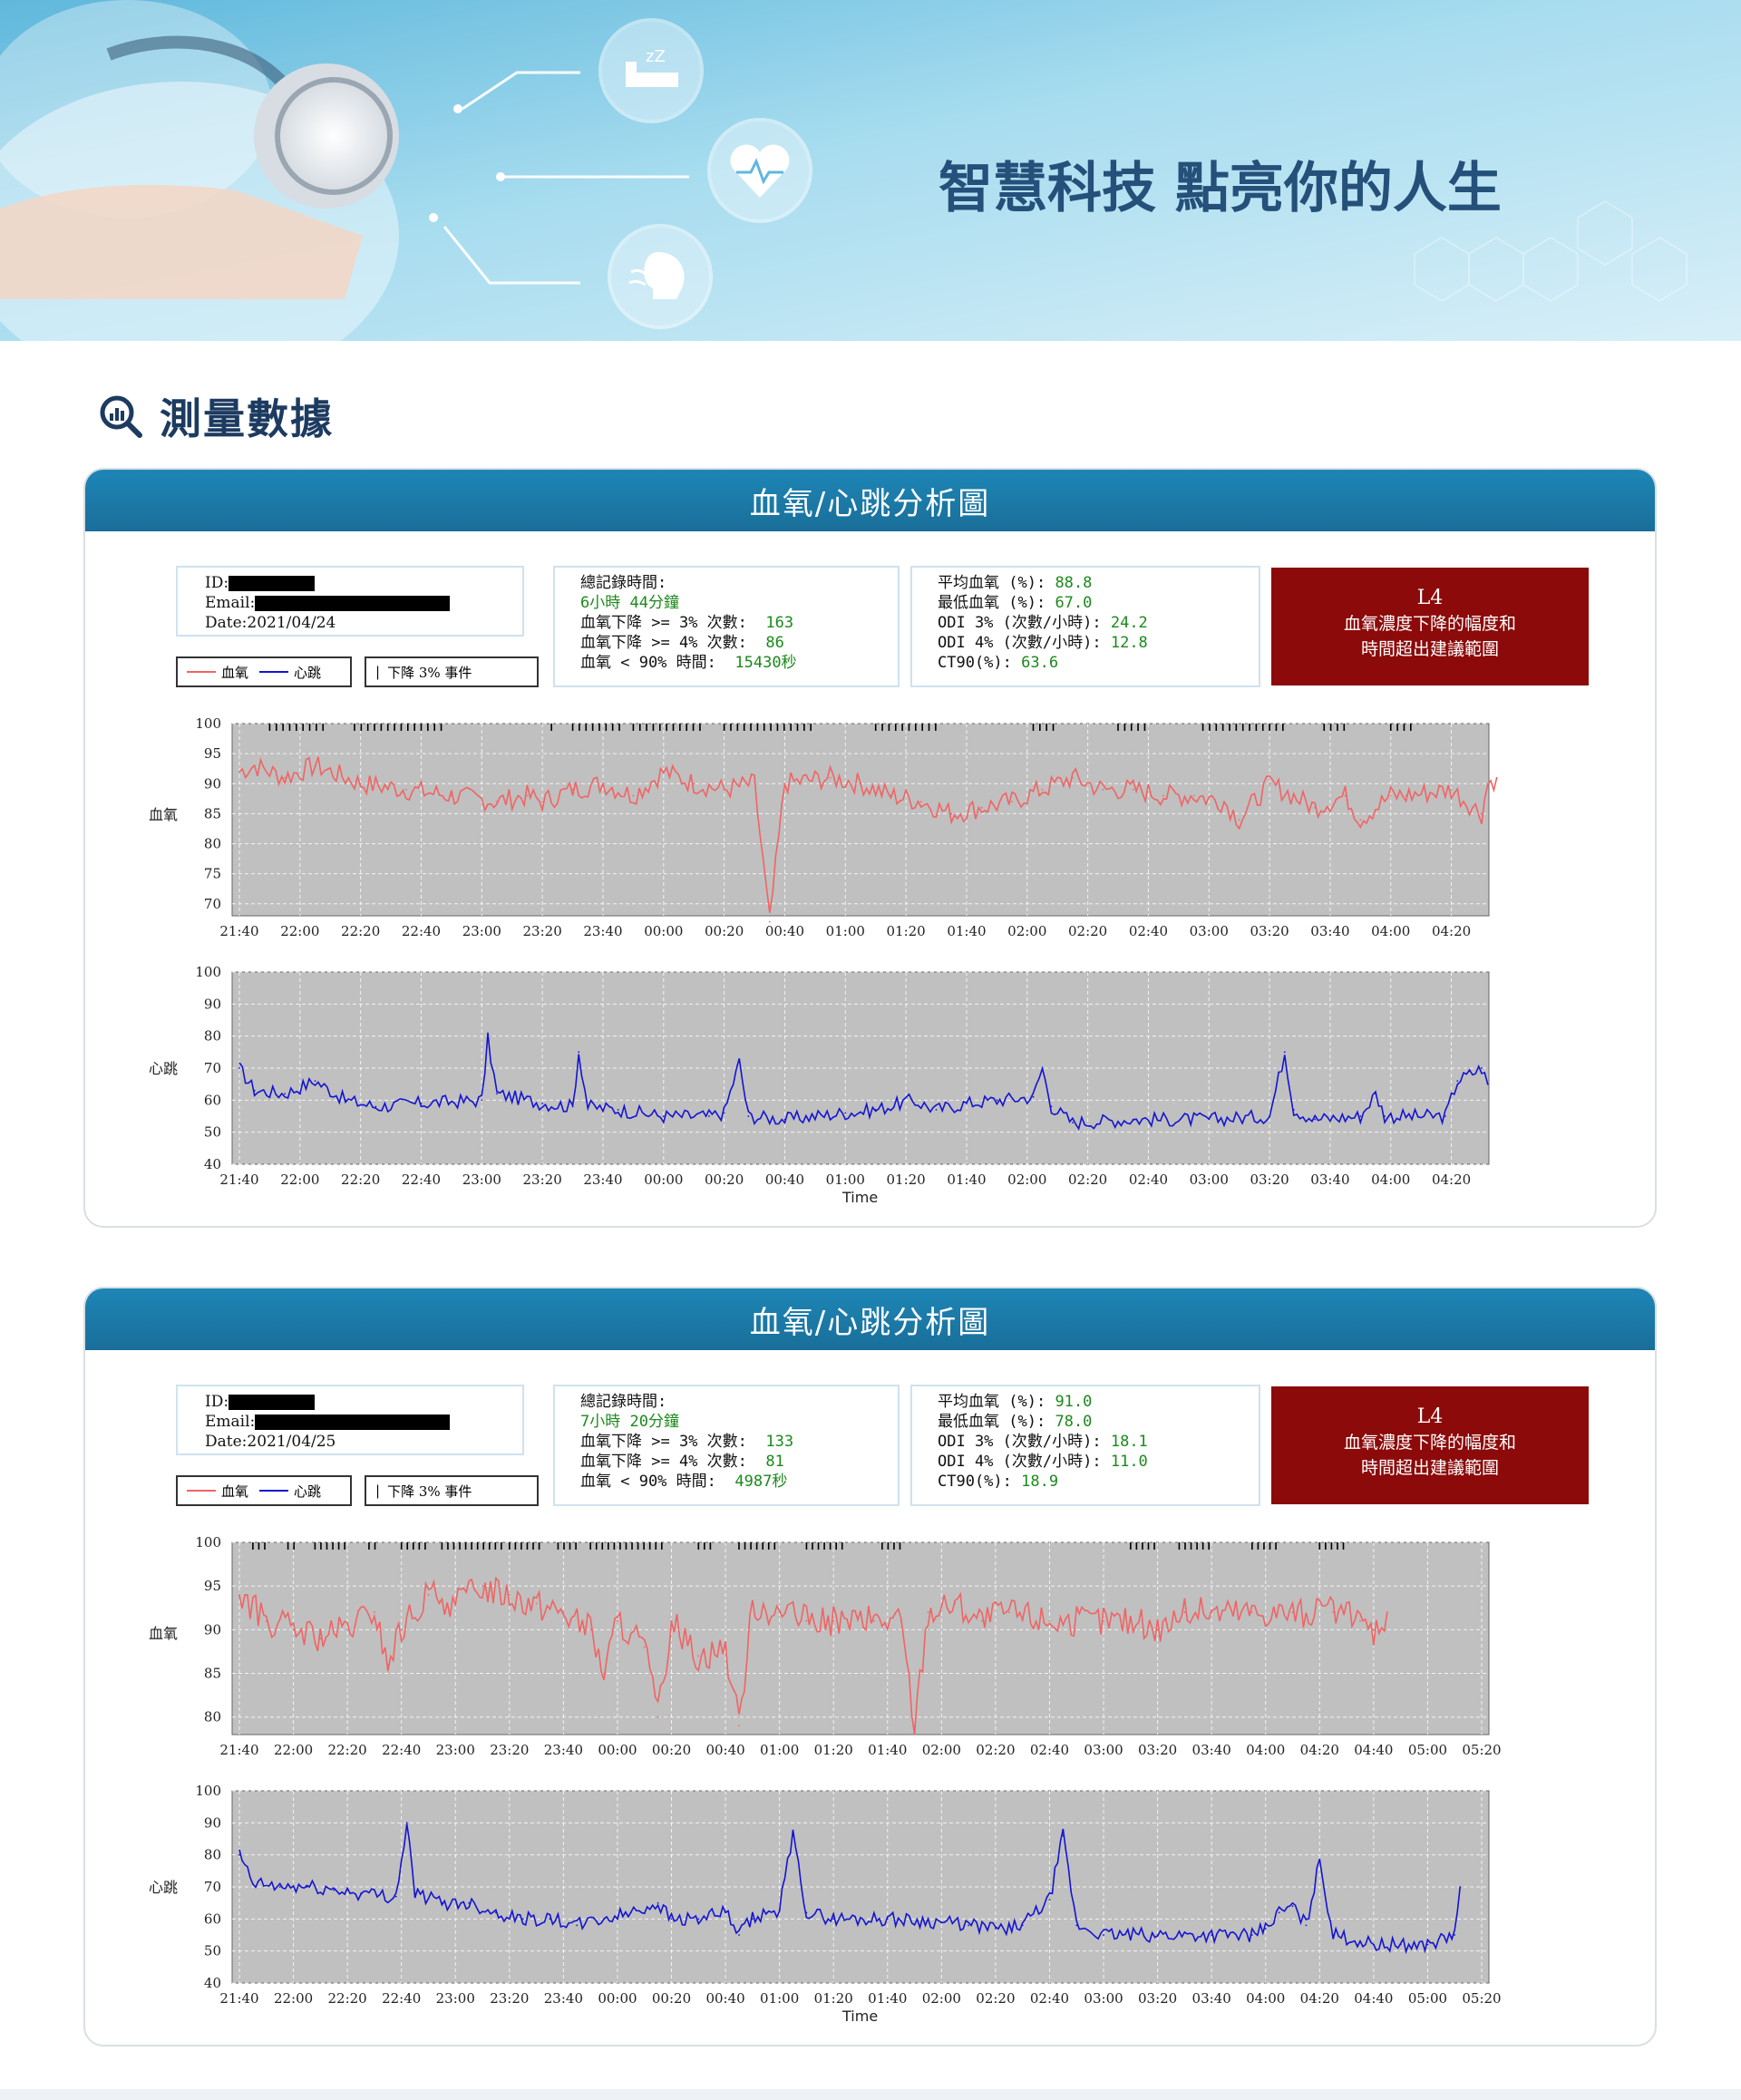 The width and height of the screenshot is (1741, 2100). Describe the element at coordinates (1098, 1422) in the screenshot. I see `min-spo2-row: 最低血氧 (%): 78.0` at that location.